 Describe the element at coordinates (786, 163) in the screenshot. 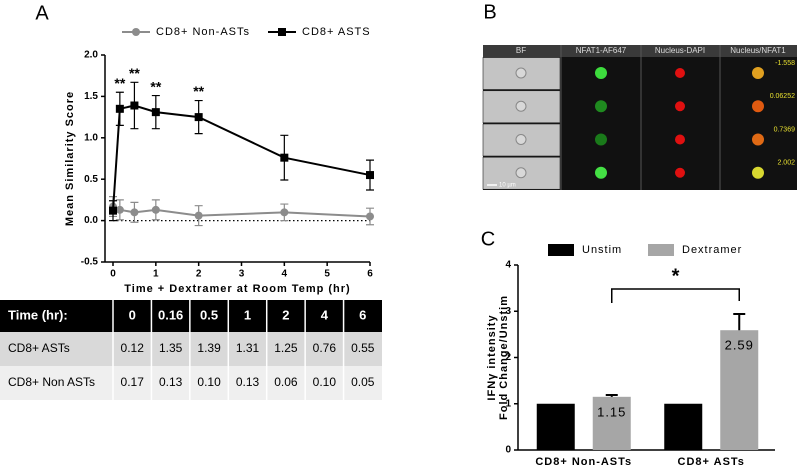

I see `score: 2.002` at that location.